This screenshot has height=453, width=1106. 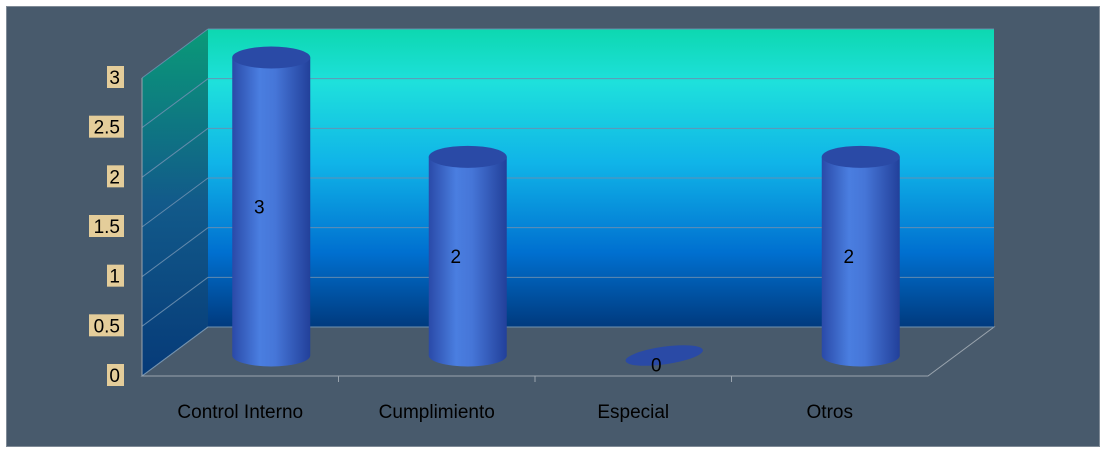 I want to click on y-tick-label: 1.5, so click(x=107, y=227).